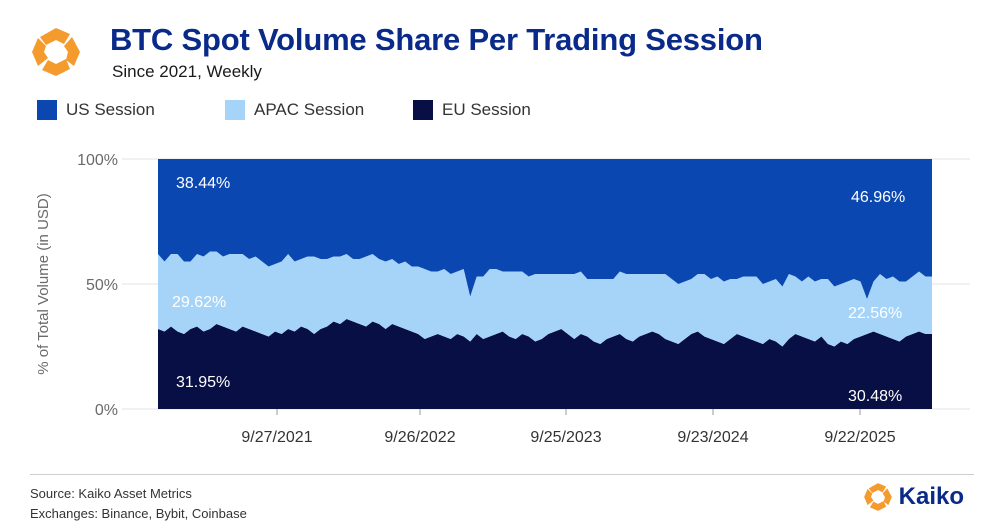 The image size is (992, 527). I want to click on kaiko-brand-icon, so click(877, 497).